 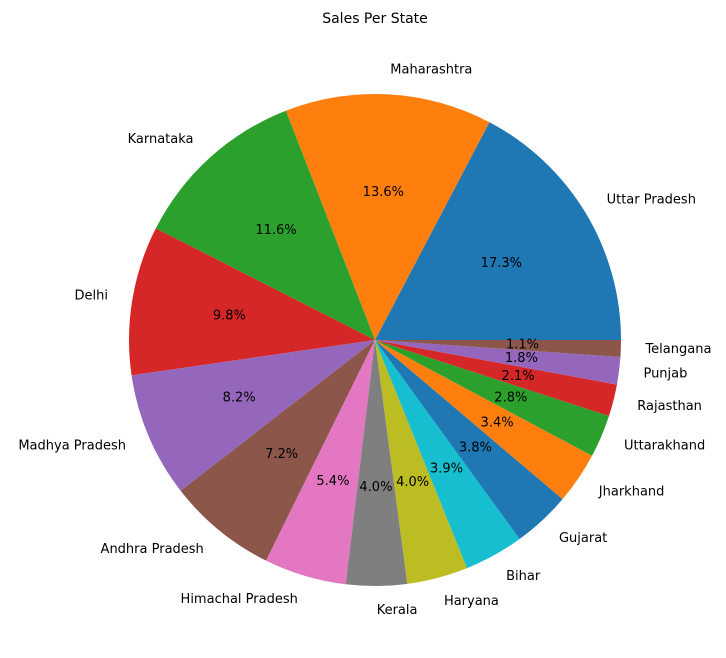 What do you see at coordinates (521, 358) in the screenshot?
I see `slice-percent-punjab: 1.8%` at bounding box center [521, 358].